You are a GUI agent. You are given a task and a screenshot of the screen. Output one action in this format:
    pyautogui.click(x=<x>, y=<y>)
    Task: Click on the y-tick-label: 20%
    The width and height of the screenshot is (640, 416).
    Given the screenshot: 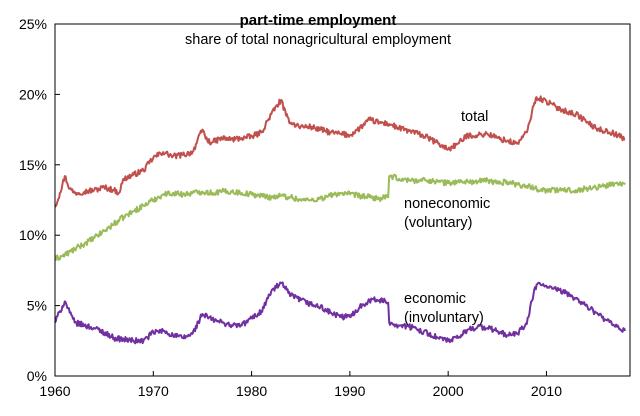 What is the action you would take?
    pyautogui.click(x=33, y=94)
    